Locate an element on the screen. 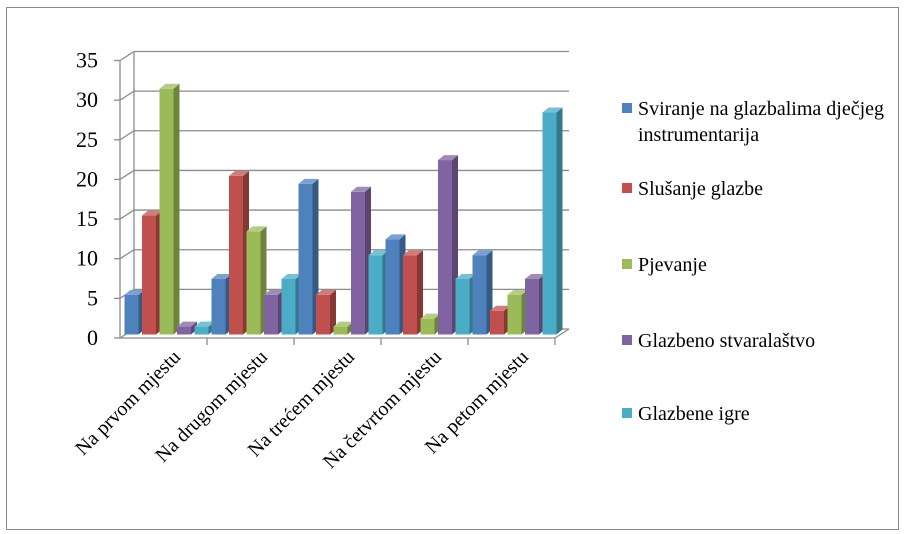 The width and height of the screenshot is (906, 534). legend-label: Glazbeno stvaralaštvo is located at coordinates (727, 341).